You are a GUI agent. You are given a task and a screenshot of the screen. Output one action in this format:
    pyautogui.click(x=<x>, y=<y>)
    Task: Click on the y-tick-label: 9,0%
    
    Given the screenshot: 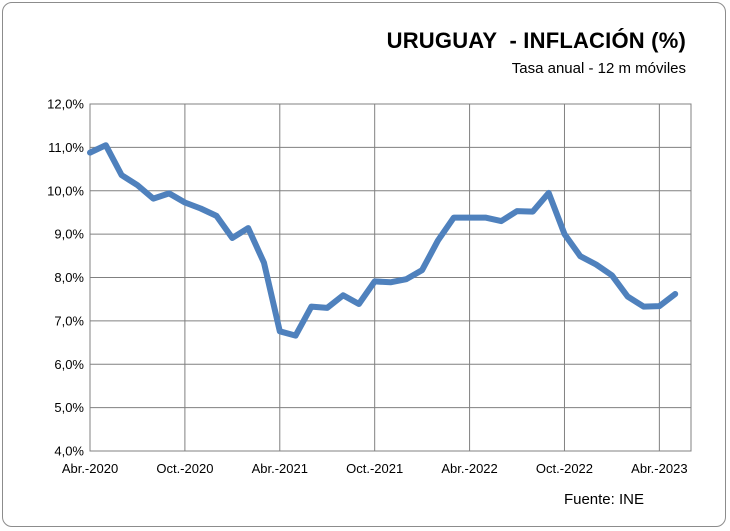 What is the action you would take?
    pyautogui.click(x=69, y=234)
    